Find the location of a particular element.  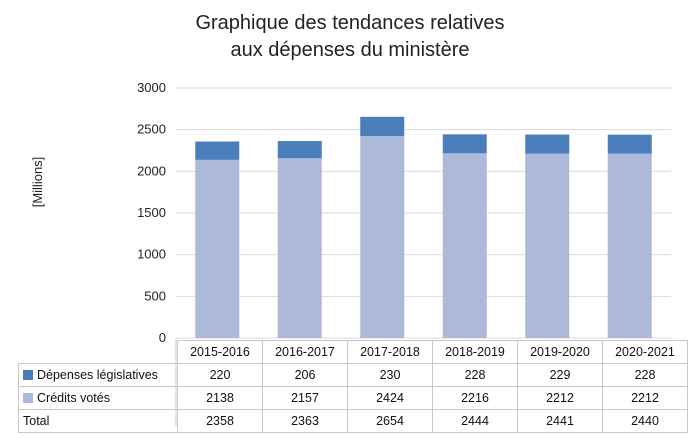

data-label: 2654 is located at coordinates (390, 421).